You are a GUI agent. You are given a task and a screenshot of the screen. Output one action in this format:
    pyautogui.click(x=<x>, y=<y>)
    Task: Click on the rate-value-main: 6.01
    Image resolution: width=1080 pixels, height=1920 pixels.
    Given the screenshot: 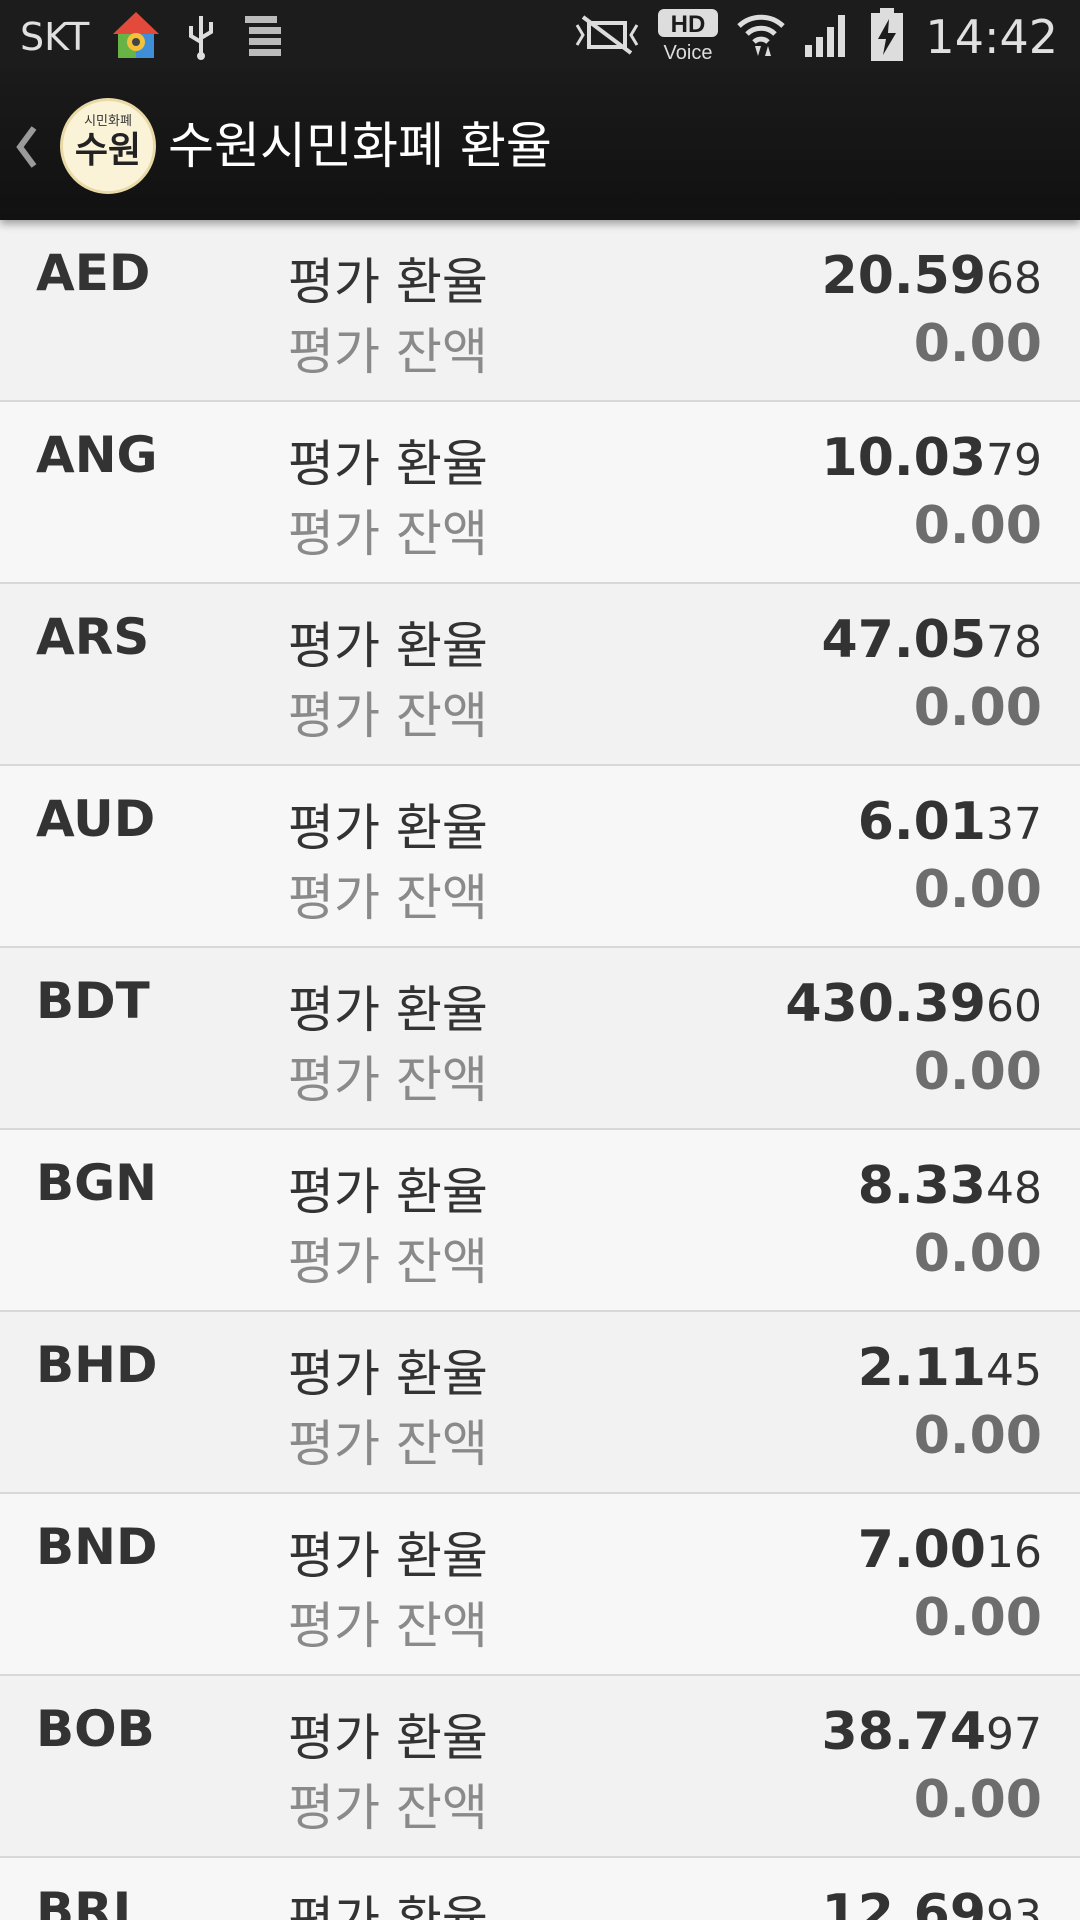 What is the action you would take?
    pyautogui.click(x=921, y=822)
    